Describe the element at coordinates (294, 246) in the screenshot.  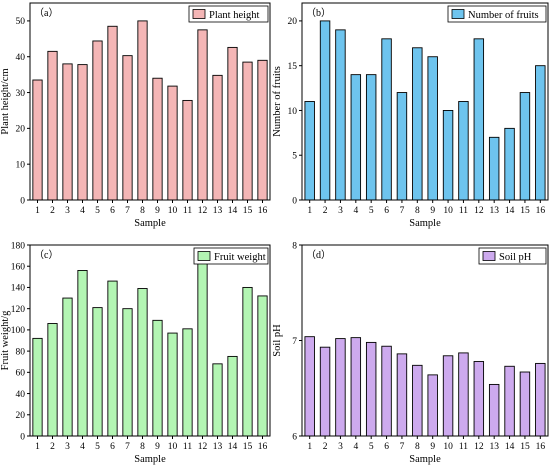
I see `y-tick-label: 8` at that location.